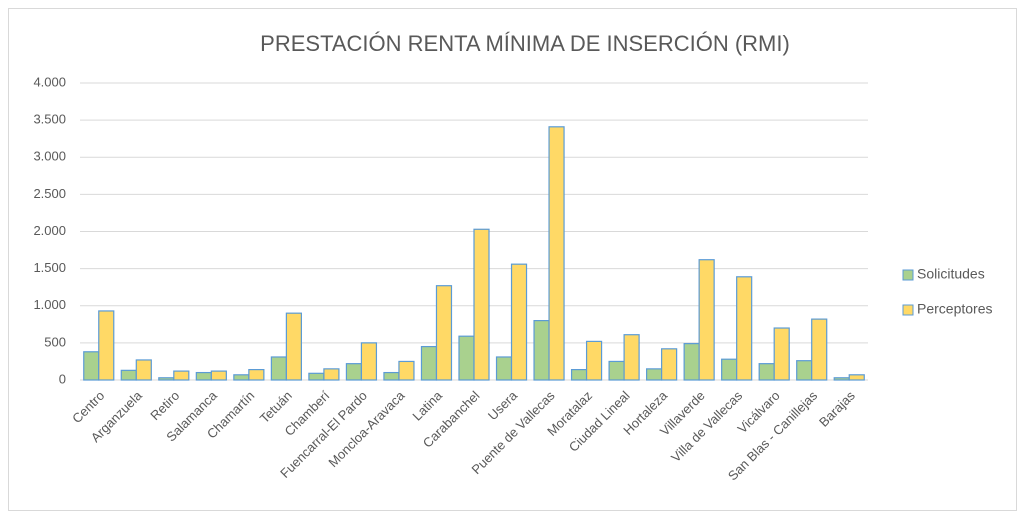 Image resolution: width=1024 pixels, height=519 pixels. I want to click on legend-label: Solicitudes, so click(951, 274).